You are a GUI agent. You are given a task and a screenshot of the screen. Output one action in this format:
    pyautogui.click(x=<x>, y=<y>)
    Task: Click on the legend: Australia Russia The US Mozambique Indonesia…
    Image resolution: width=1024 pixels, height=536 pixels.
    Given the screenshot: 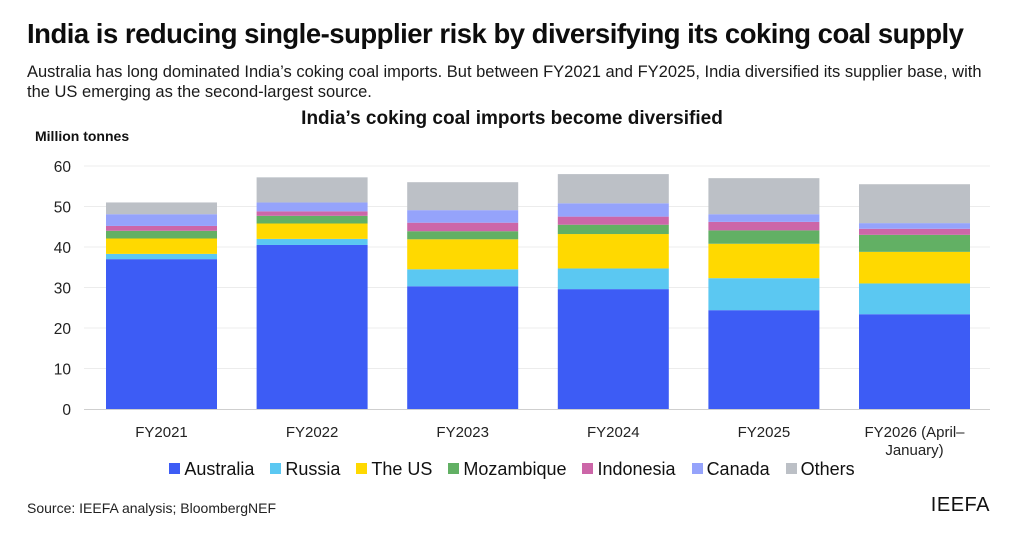 What is the action you would take?
    pyautogui.click(x=512, y=469)
    